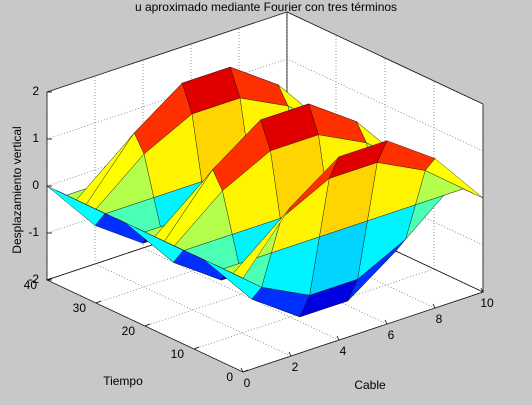  I want to click on z-tick-label: -1, so click(33, 232).